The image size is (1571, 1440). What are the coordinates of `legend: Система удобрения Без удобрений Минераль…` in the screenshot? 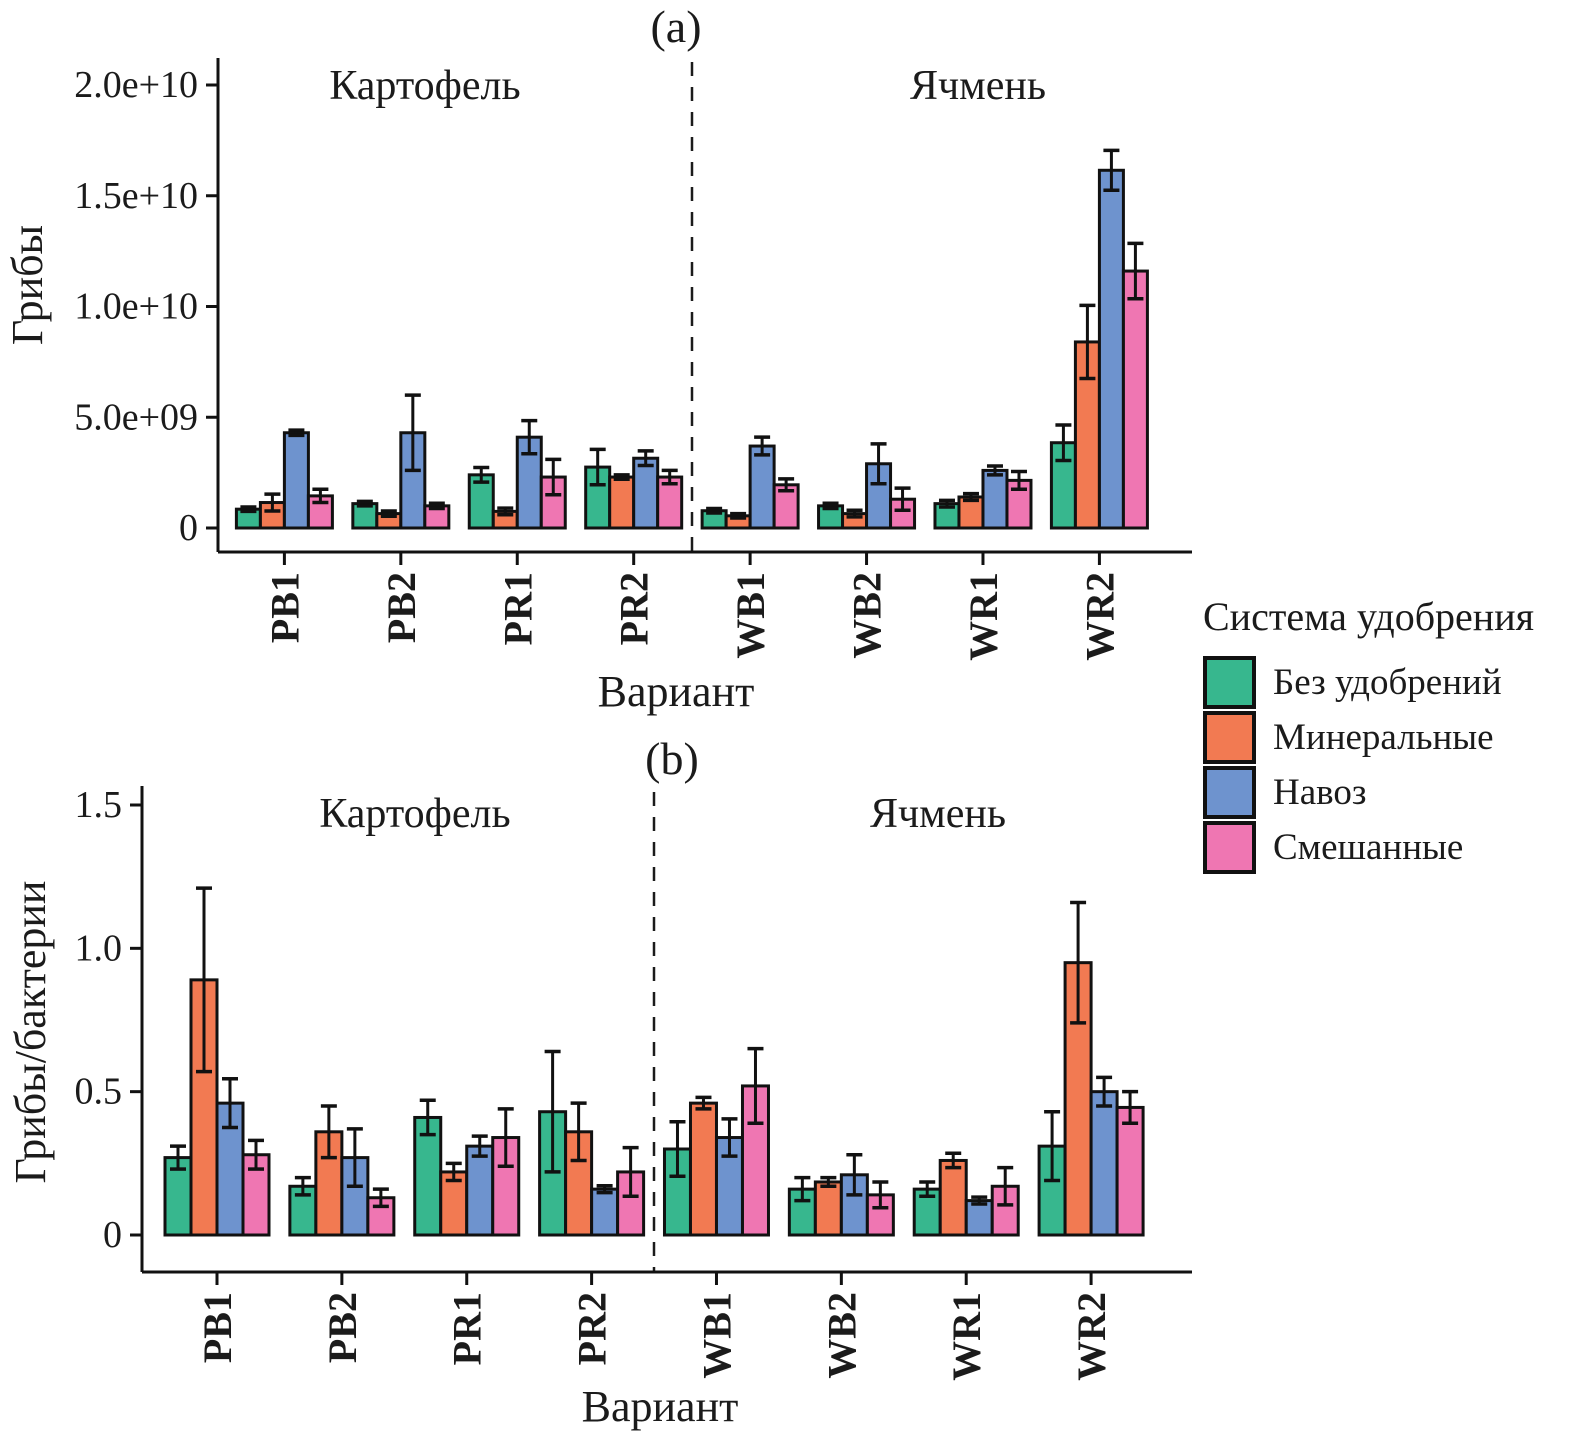 It's located at (1387, 735).